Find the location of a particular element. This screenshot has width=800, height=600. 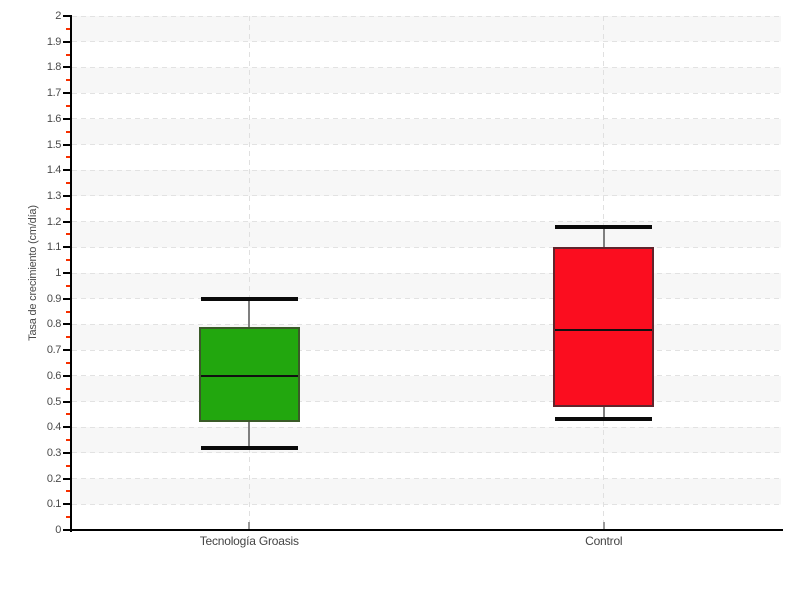

y-tick-label: 1.1 is located at coordinates (53, 247).